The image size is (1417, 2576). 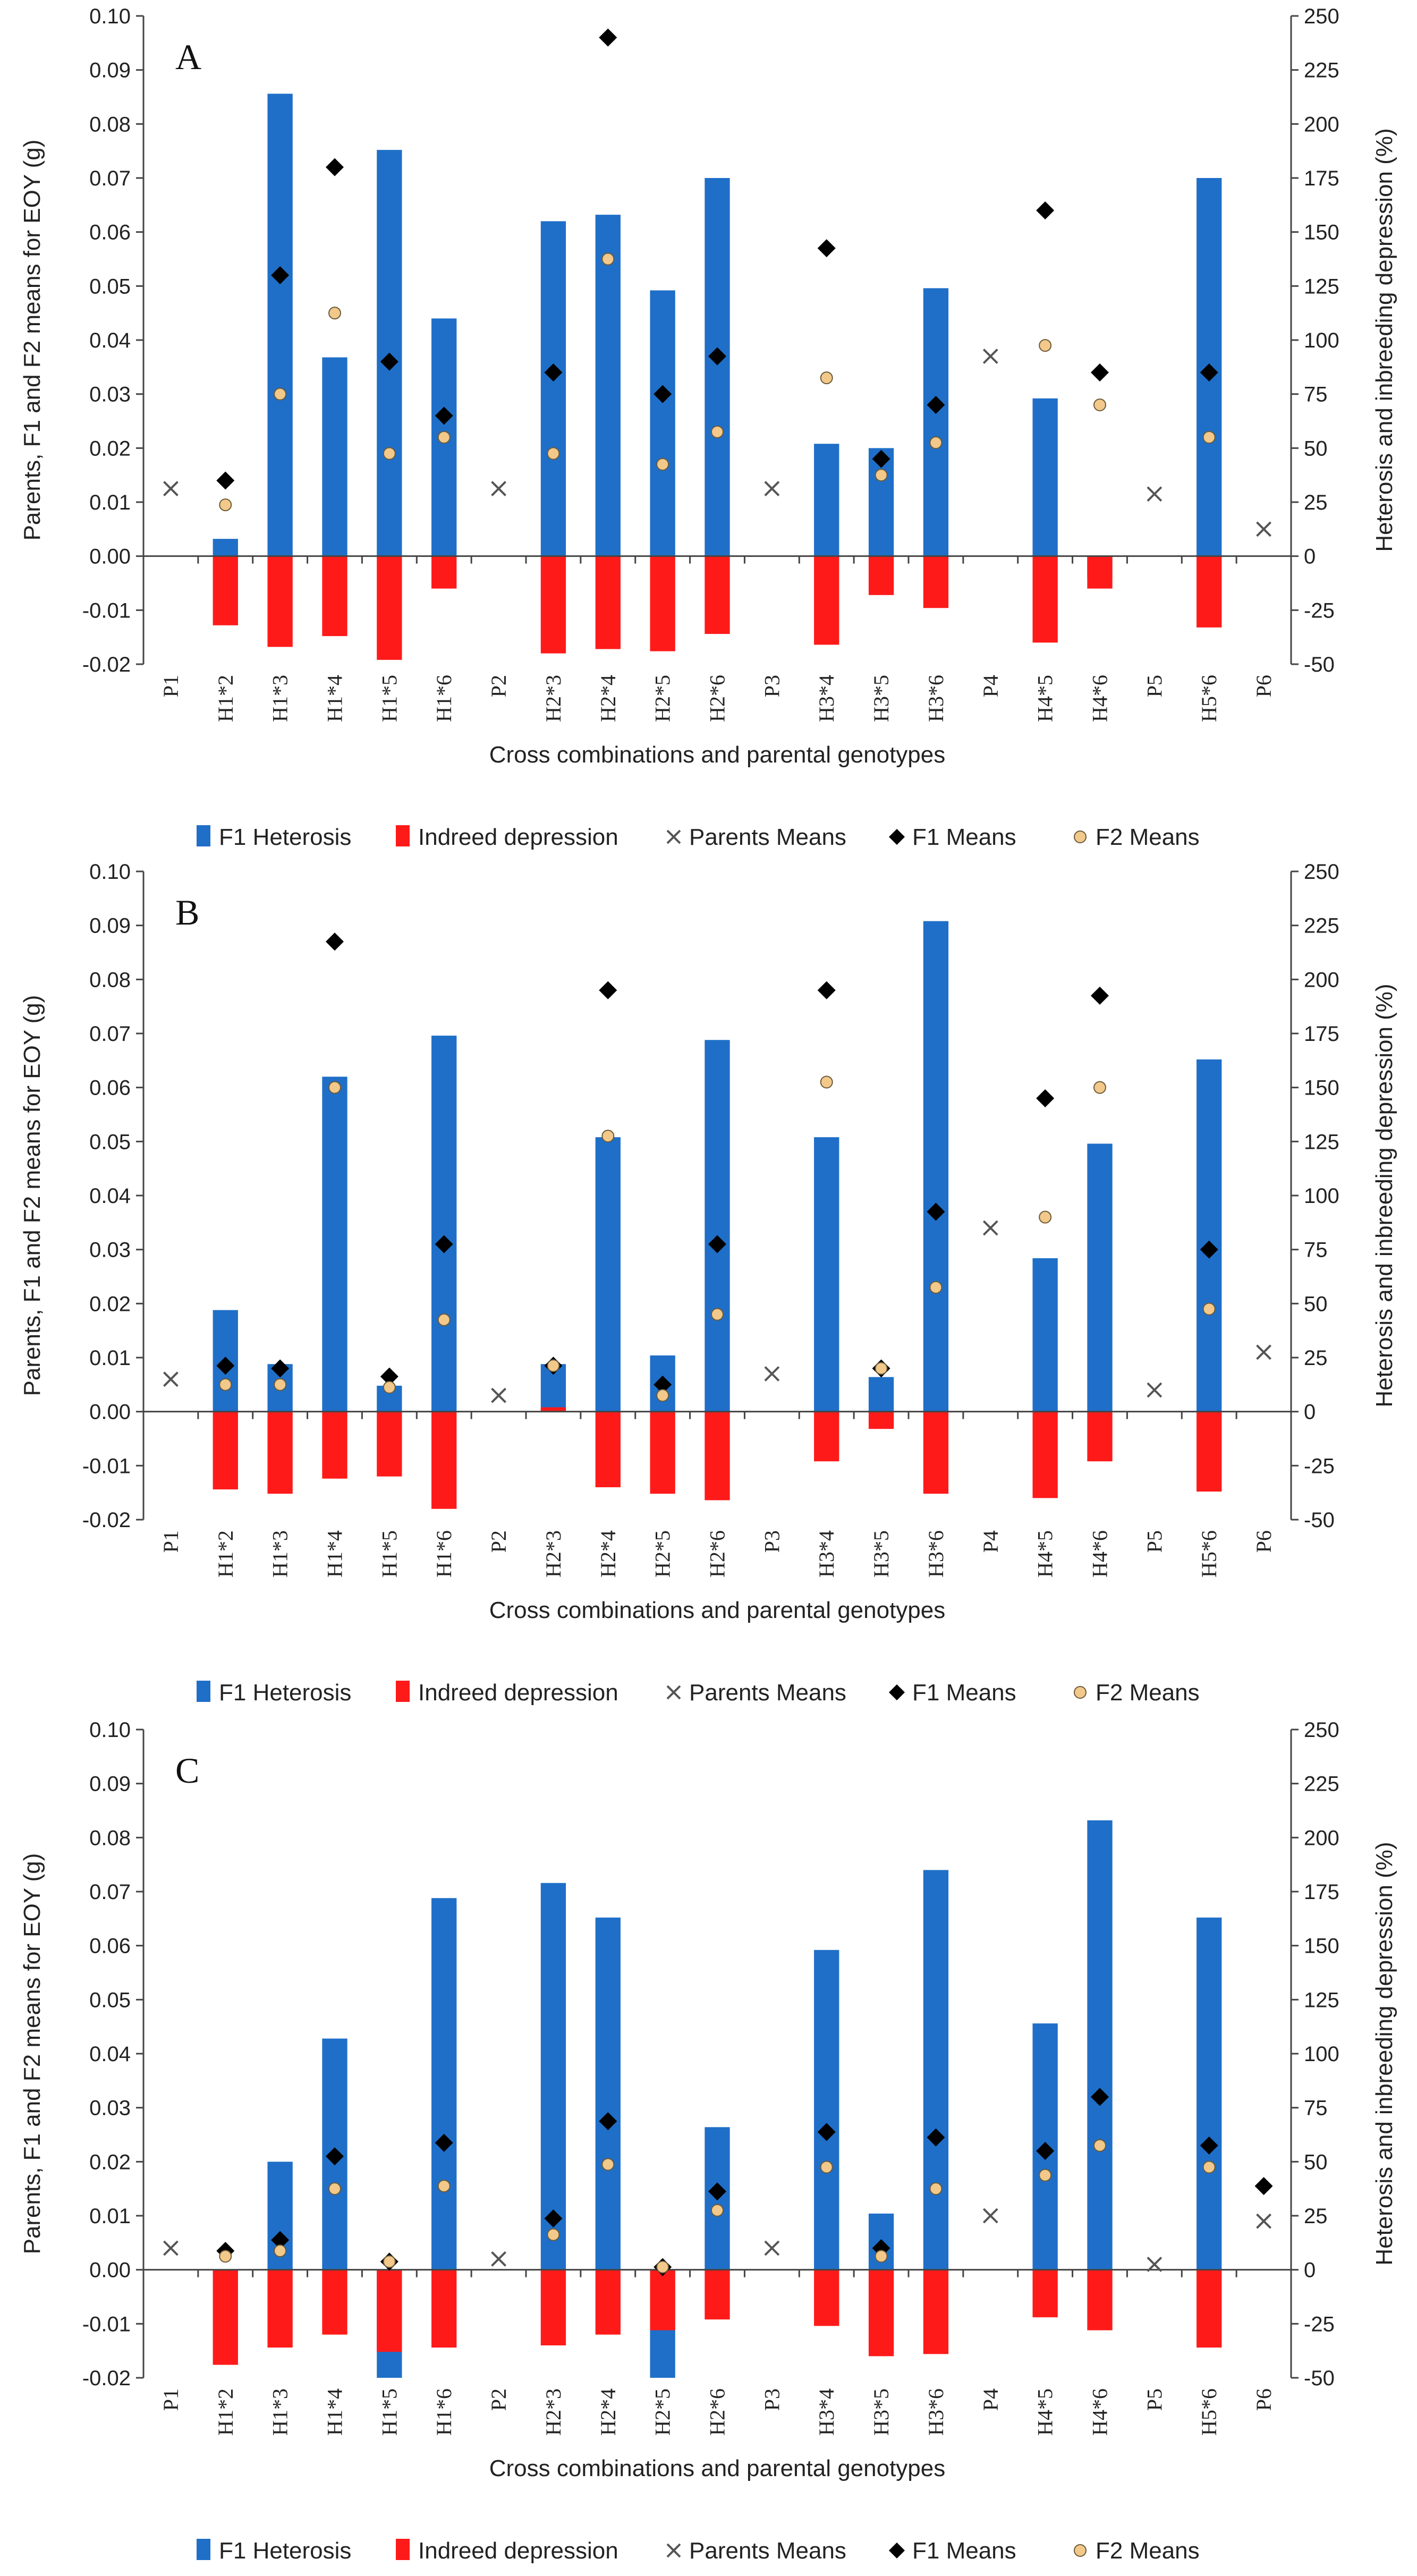 What do you see at coordinates (1321, 16) in the screenshot?
I see `y2-tick-label: 250` at bounding box center [1321, 16].